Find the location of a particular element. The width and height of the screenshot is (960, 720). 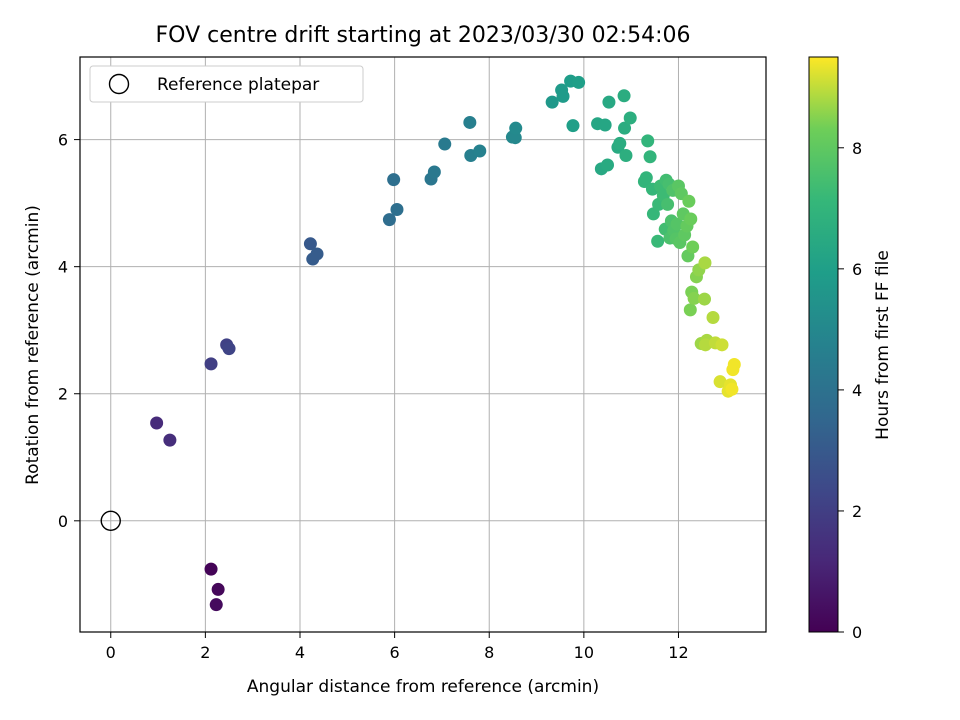

y-axis-ticks: 0 2 4 6 is located at coordinates (69, 331).